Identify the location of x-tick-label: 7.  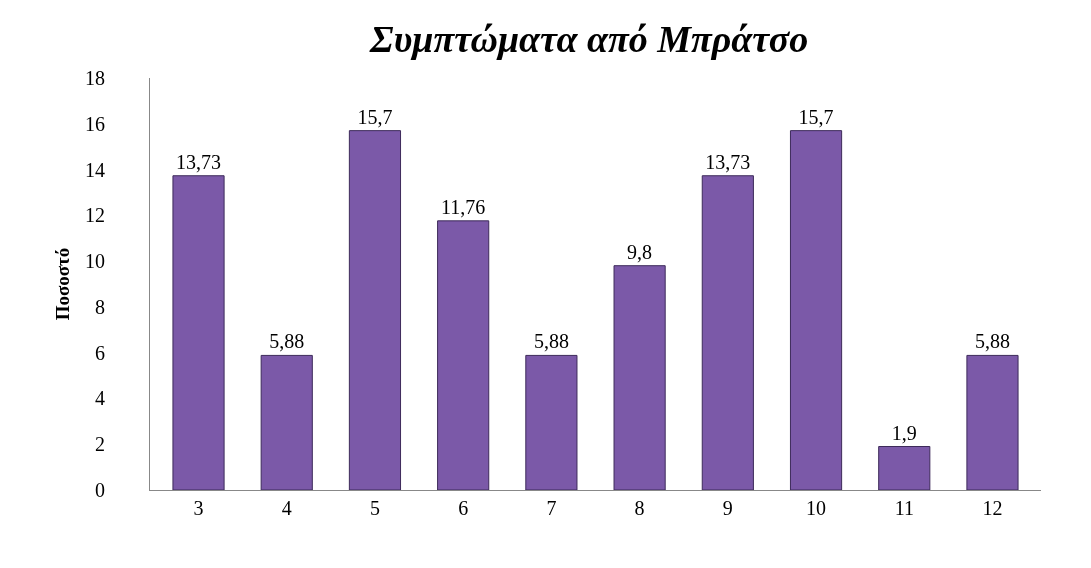
(551, 508).